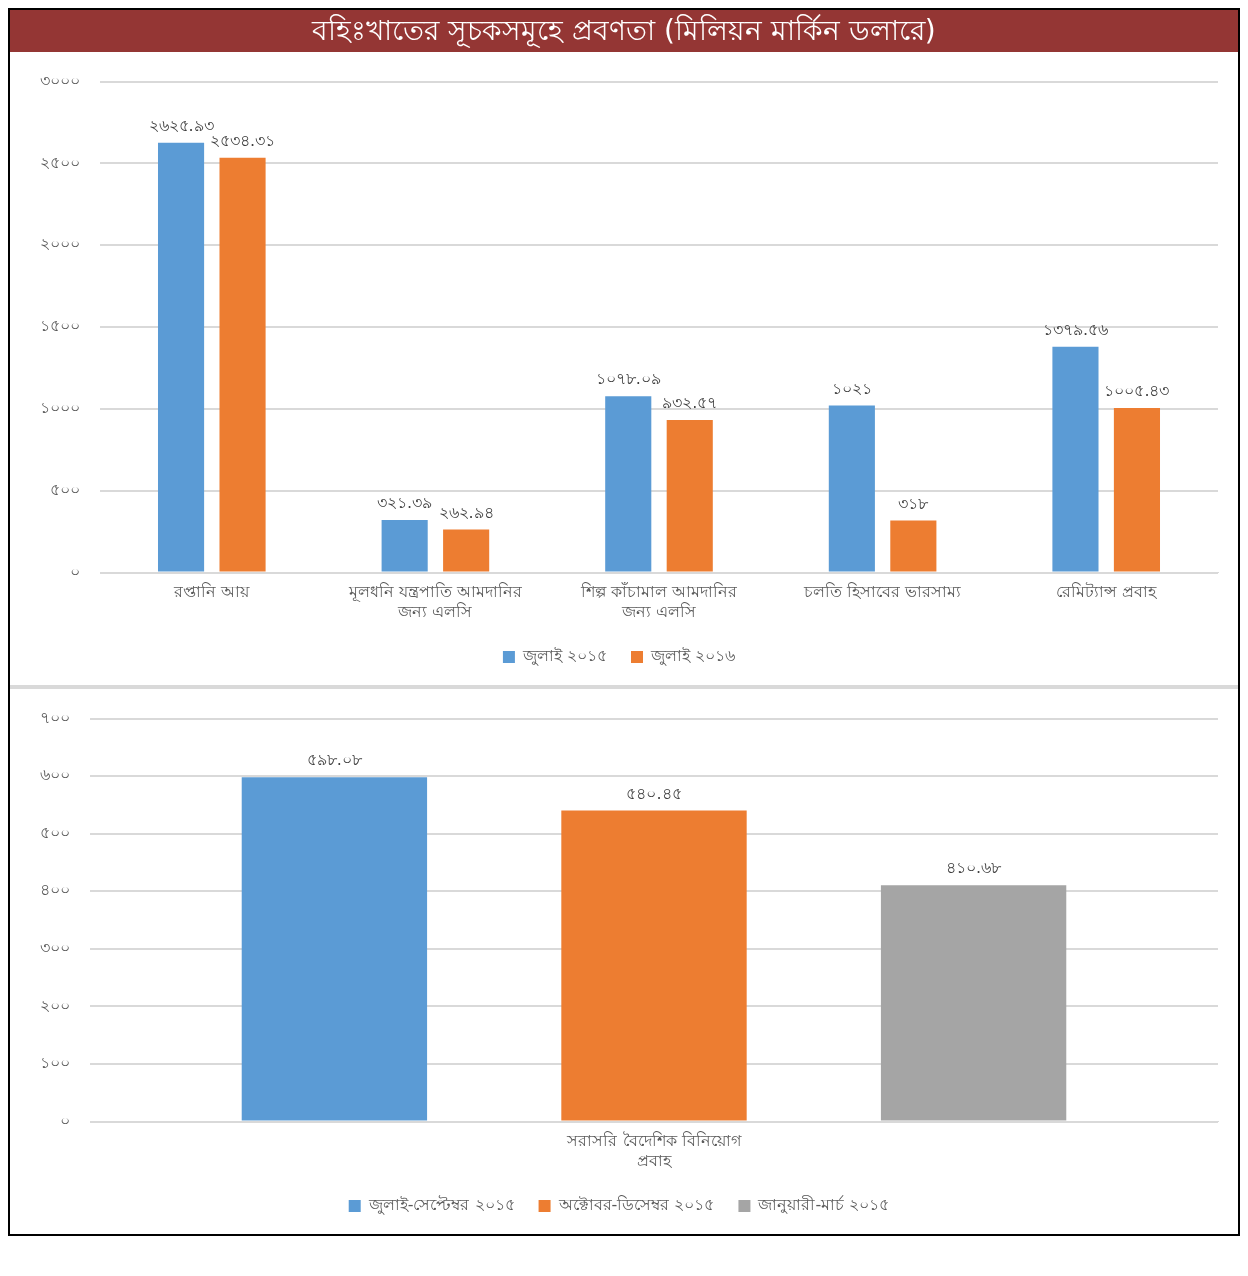 The image size is (1248, 1276). Describe the element at coordinates (55, 717) in the screenshot. I see `y-tick-label: ৭০০` at that location.